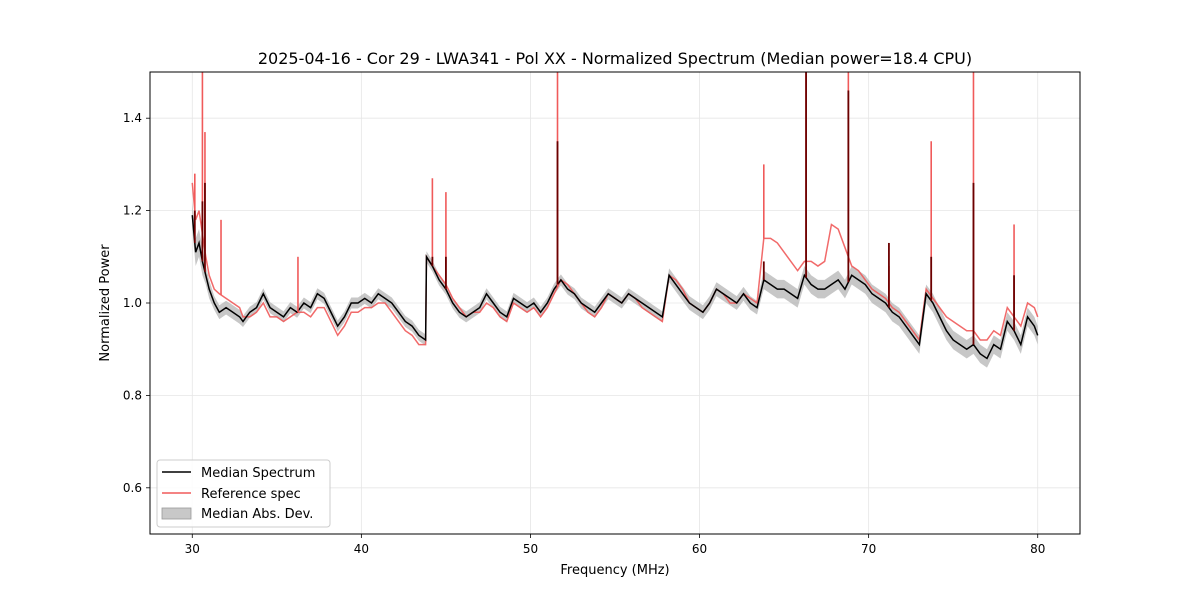 This screenshot has width=1200, height=600. What do you see at coordinates (251, 494) in the screenshot?
I see `legend-reference-label: Reference spec` at bounding box center [251, 494].